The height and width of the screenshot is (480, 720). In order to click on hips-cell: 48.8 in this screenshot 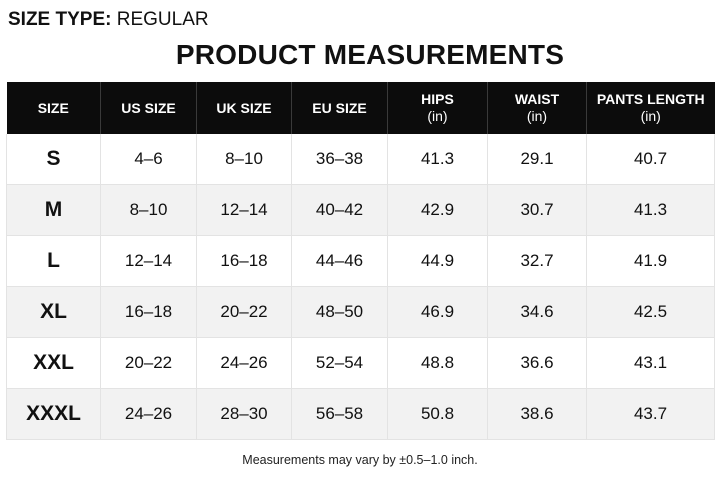, I will do `click(437, 363)`.